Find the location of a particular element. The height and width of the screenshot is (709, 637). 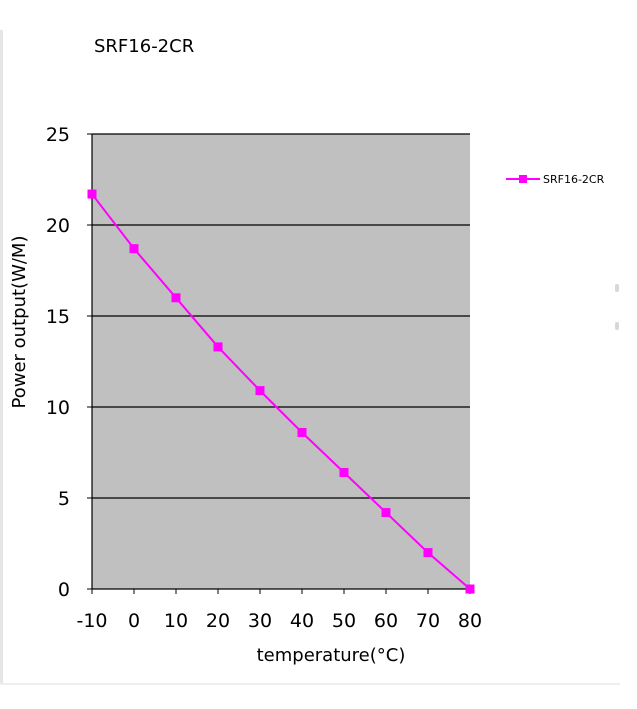

y-tick-label: 0 is located at coordinates (64, 590).